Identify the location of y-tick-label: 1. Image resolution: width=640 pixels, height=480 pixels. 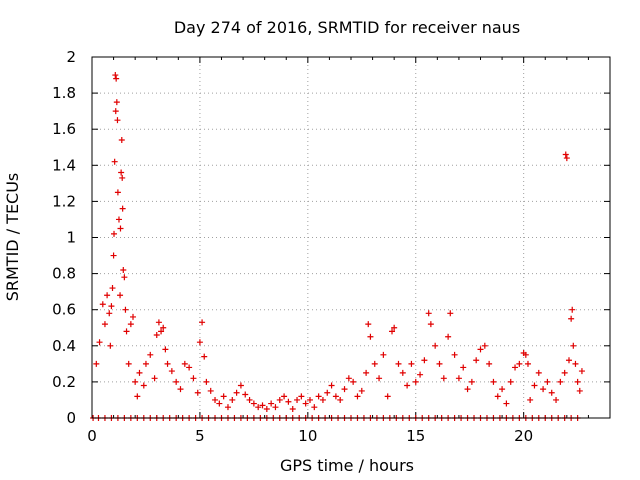
(71, 238).